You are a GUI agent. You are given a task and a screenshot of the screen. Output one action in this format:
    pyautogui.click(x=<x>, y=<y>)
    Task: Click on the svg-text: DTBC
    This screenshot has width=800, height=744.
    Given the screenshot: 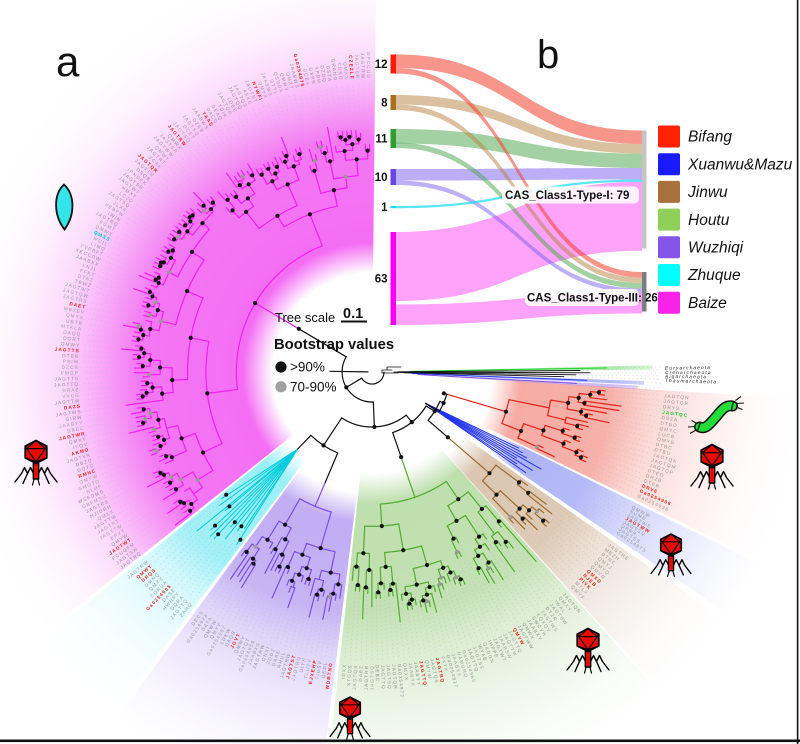 What is the action you would take?
    pyautogui.click(x=664, y=446)
    